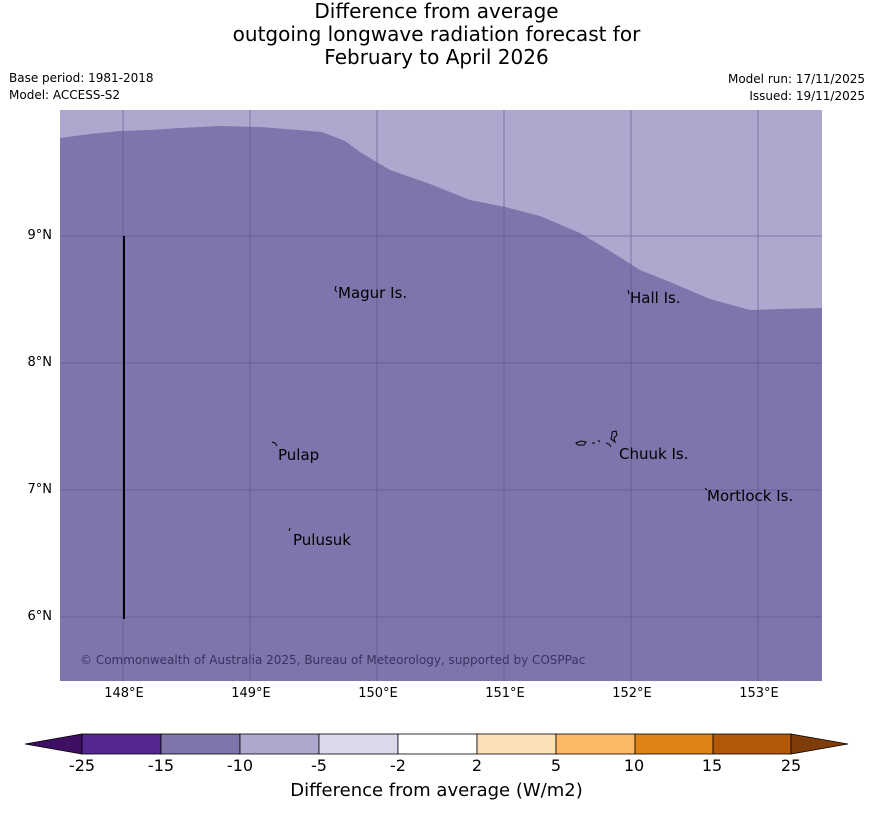 Image resolution: width=873 pixels, height=816 pixels. I want to click on base-period: Base period: 1981-2018, so click(81, 78).